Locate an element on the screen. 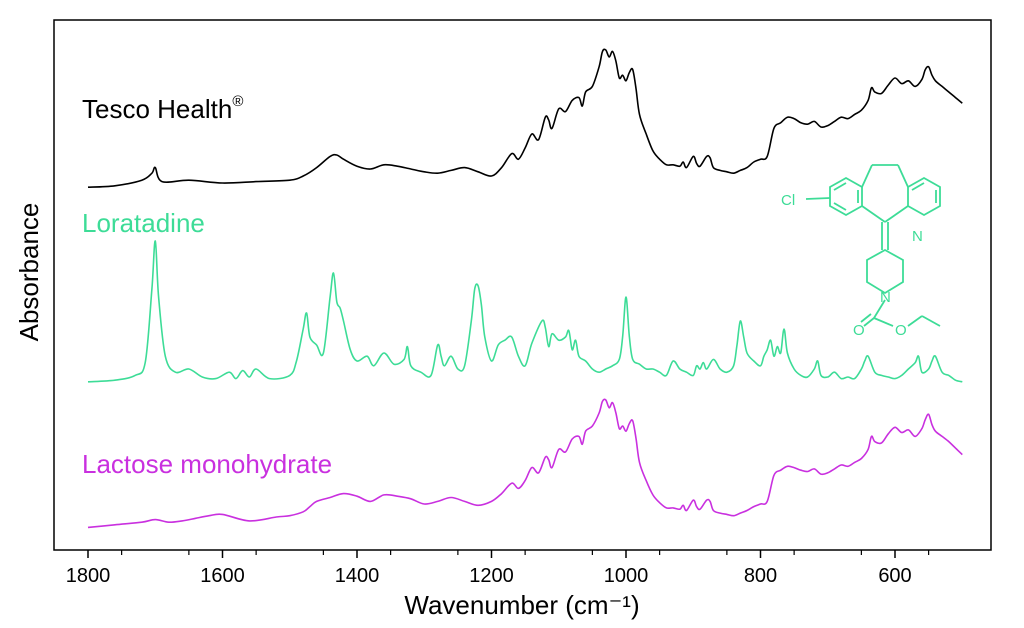 This screenshot has width=1024, height=628. atom-n-piperidine: N is located at coordinates (885, 297).